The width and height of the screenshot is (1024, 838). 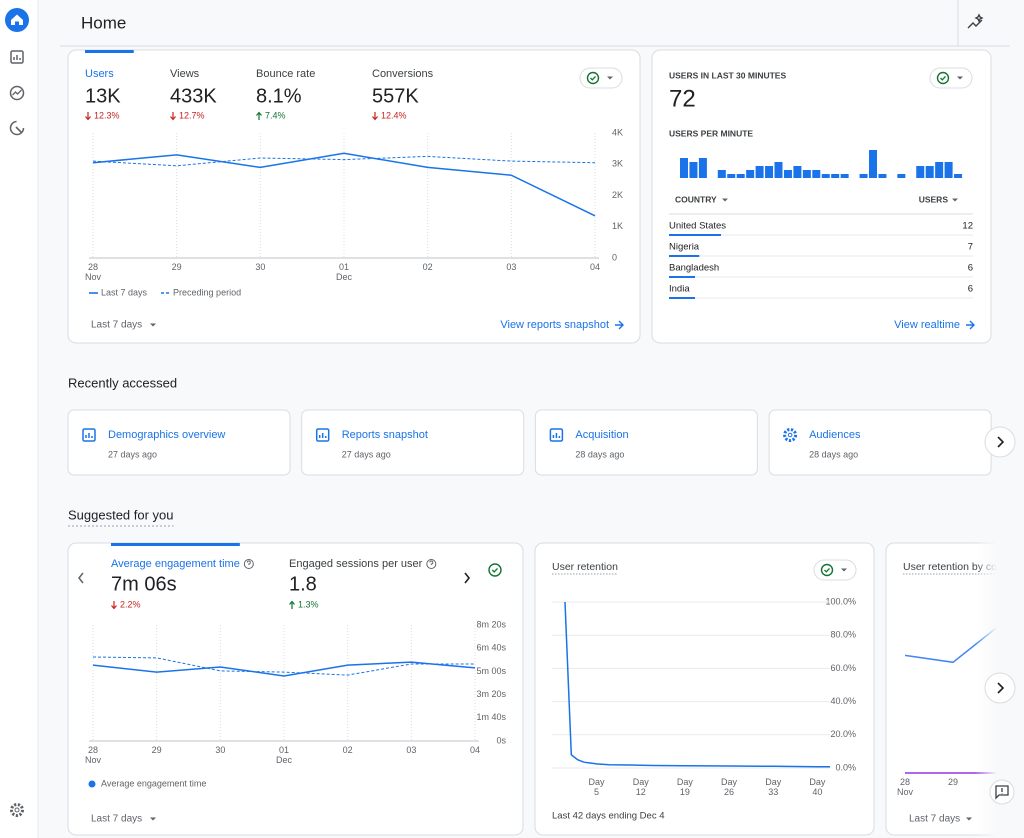 What do you see at coordinates (356, 564) in the screenshot?
I see `metric-tab: Engaged sessions per user` at bounding box center [356, 564].